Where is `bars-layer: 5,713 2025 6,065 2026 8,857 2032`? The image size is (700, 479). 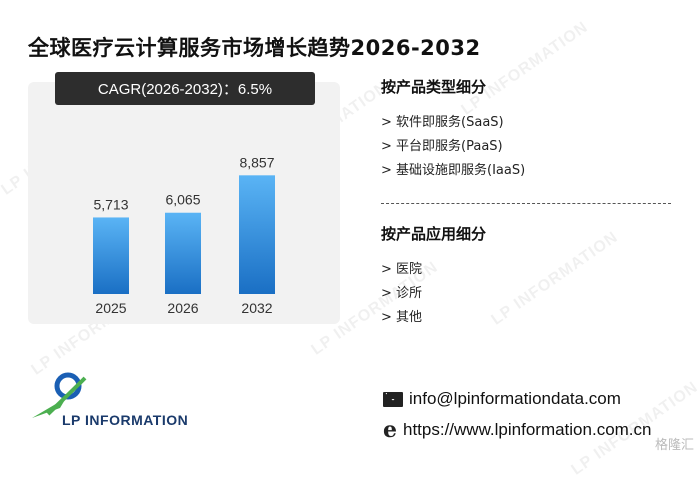
bars-layer: 5,713 2025 6,065 2026 8,857 2032 is located at coordinates (184, 235).